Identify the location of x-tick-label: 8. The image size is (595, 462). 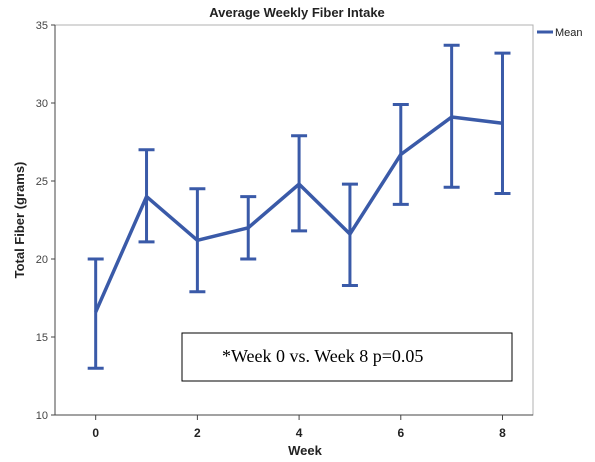
(502, 433).